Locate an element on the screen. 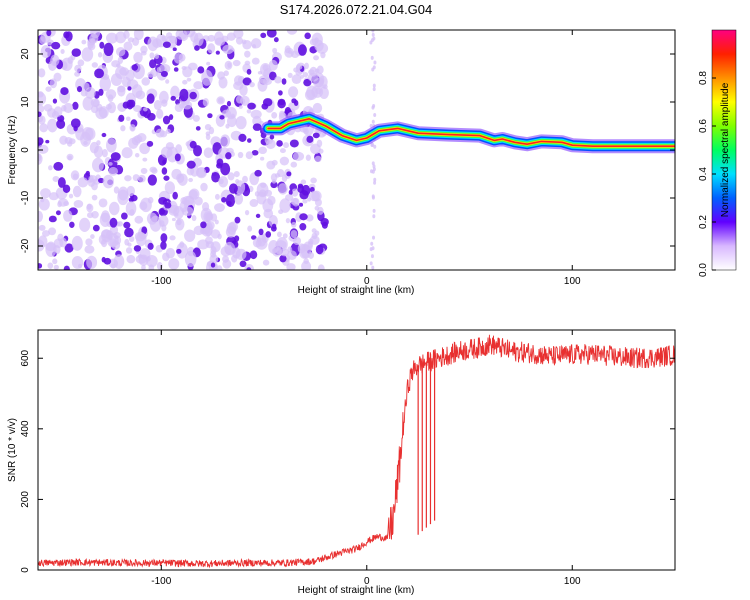  x-tick-label: 0 is located at coordinates (367, 581).